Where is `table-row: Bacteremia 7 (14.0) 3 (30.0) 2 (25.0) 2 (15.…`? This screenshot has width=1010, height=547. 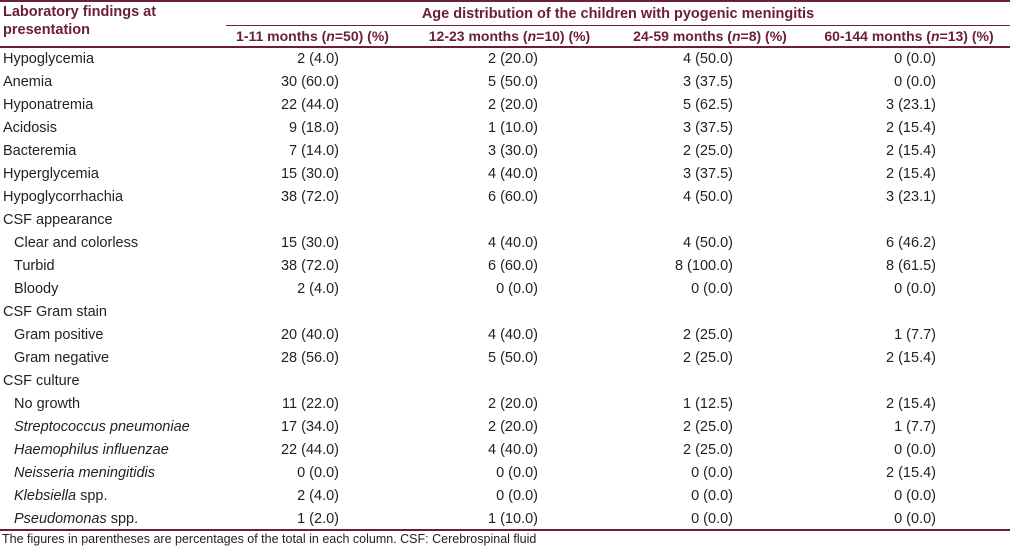
table-row: Bacteremia 7 (14.0) 3 (30.0) 2 (25.0) 2 (15.… is located at coordinates (505, 151).